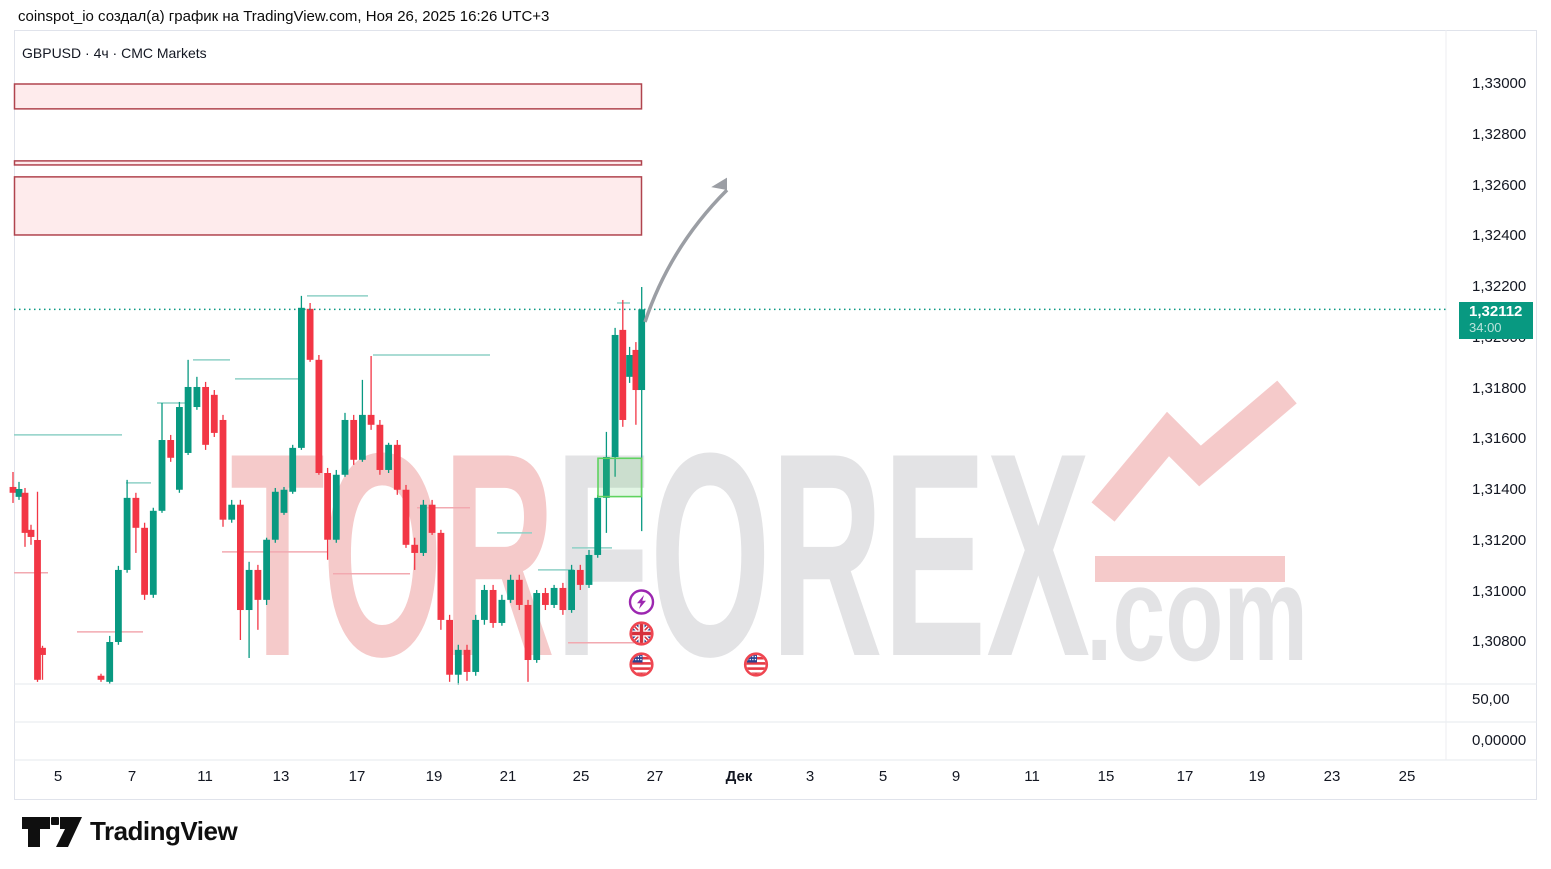  What do you see at coordinates (1499, 591) in the screenshot?
I see `price-axis-label: 1,31000` at bounding box center [1499, 591].